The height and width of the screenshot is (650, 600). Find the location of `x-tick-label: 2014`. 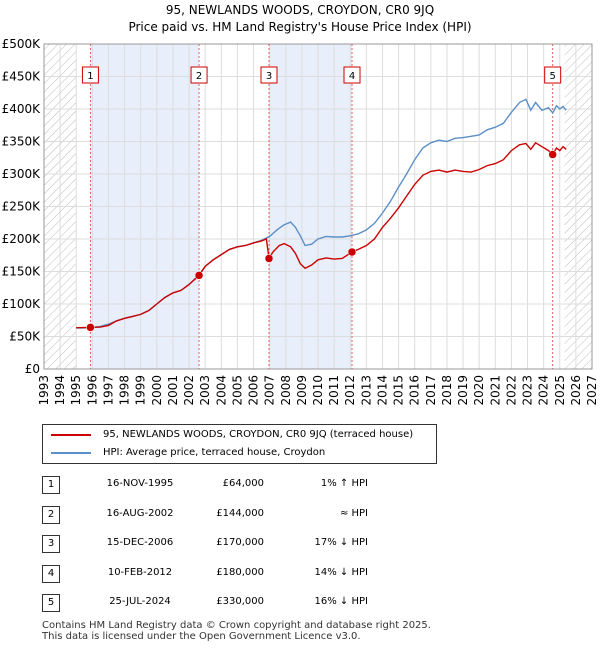

x-tick-label: 2014 is located at coordinates (382, 390).